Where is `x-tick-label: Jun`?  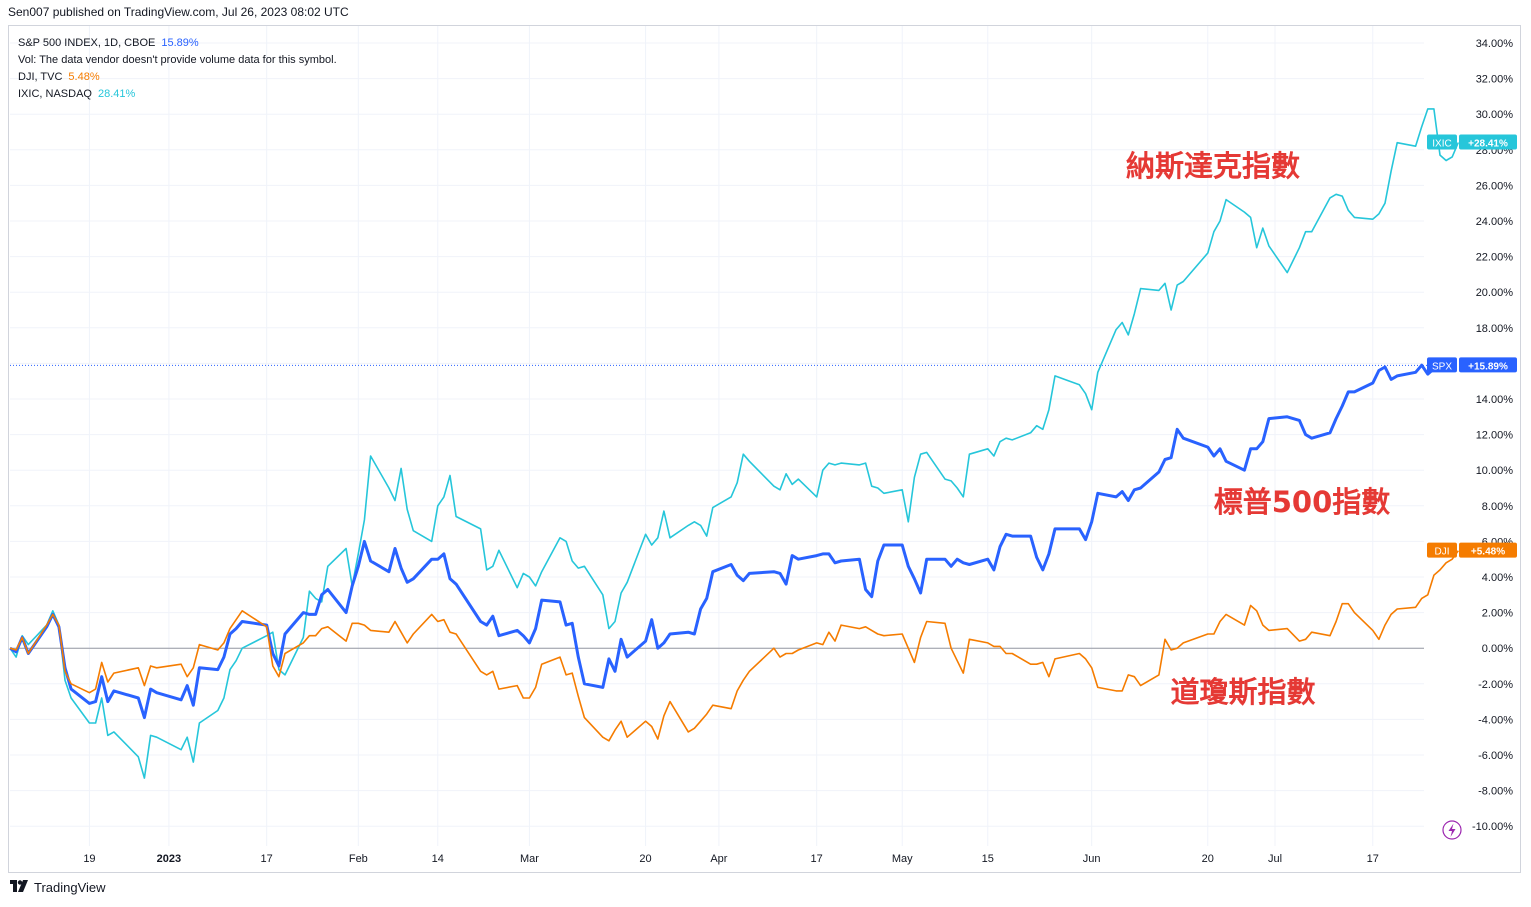 x-tick-label: Jun is located at coordinates (1092, 859).